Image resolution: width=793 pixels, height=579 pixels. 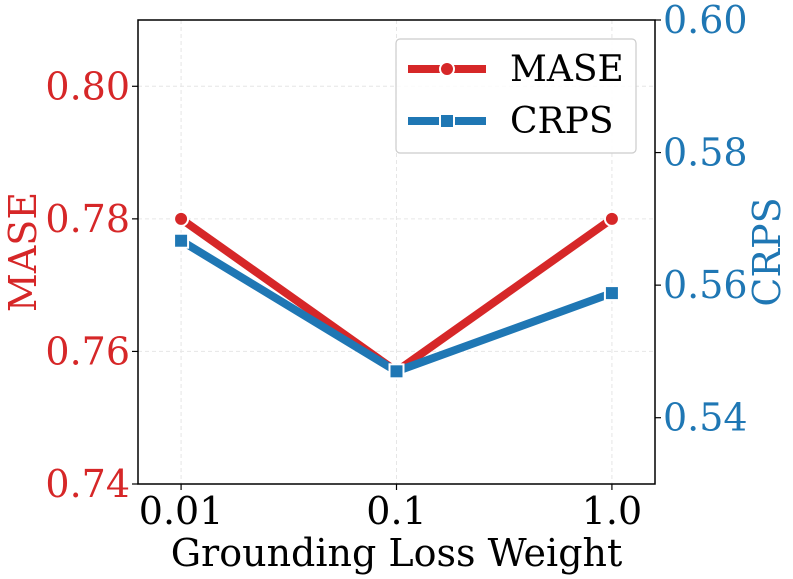 What do you see at coordinates (87, 351) in the screenshot?
I see `y-left-tick-label: 0.76` at bounding box center [87, 351].